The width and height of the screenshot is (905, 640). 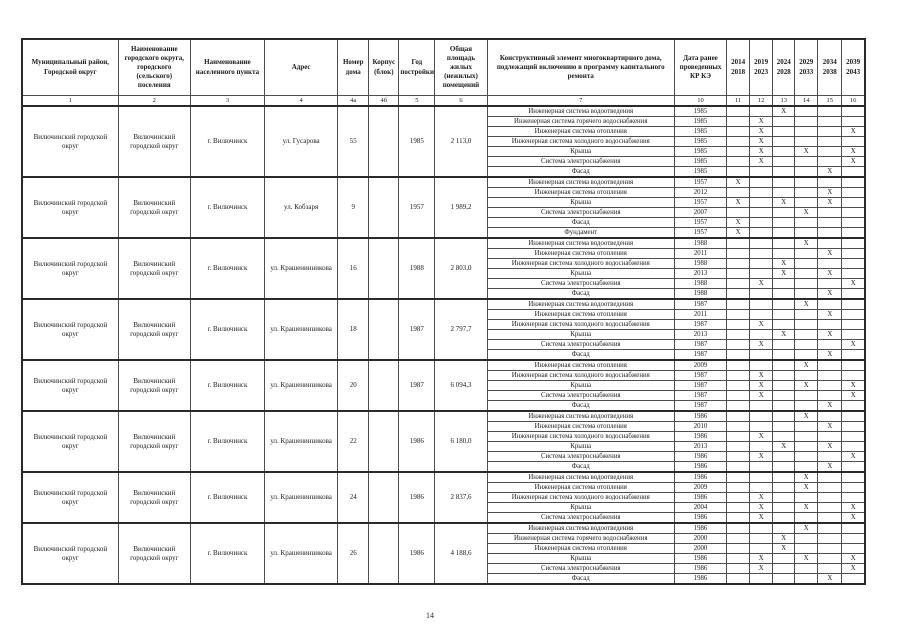 What do you see at coordinates (784, 101) in the screenshot?
I see `column-number: 13` at bounding box center [784, 101].